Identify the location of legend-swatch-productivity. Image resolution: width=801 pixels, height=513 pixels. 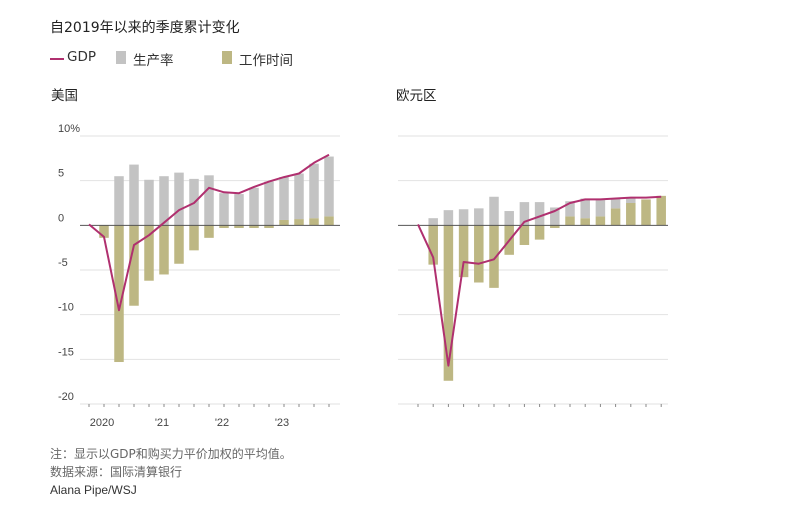
(121, 57).